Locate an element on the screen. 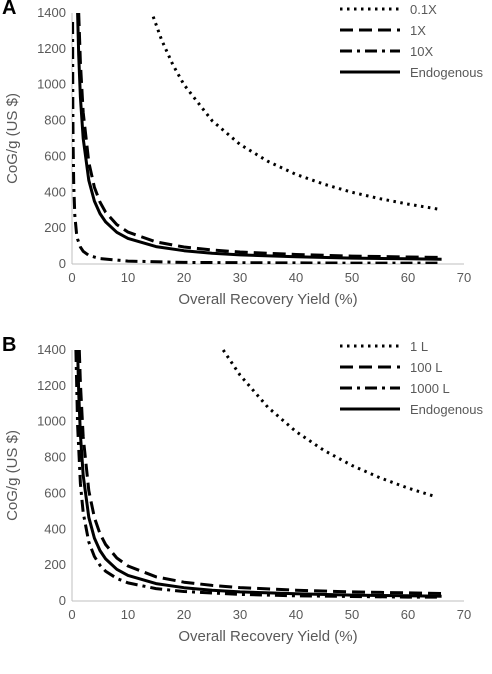 Image resolution: width=492 pixels, height=674 pixels. legend-label: 10X is located at coordinates (421, 51).